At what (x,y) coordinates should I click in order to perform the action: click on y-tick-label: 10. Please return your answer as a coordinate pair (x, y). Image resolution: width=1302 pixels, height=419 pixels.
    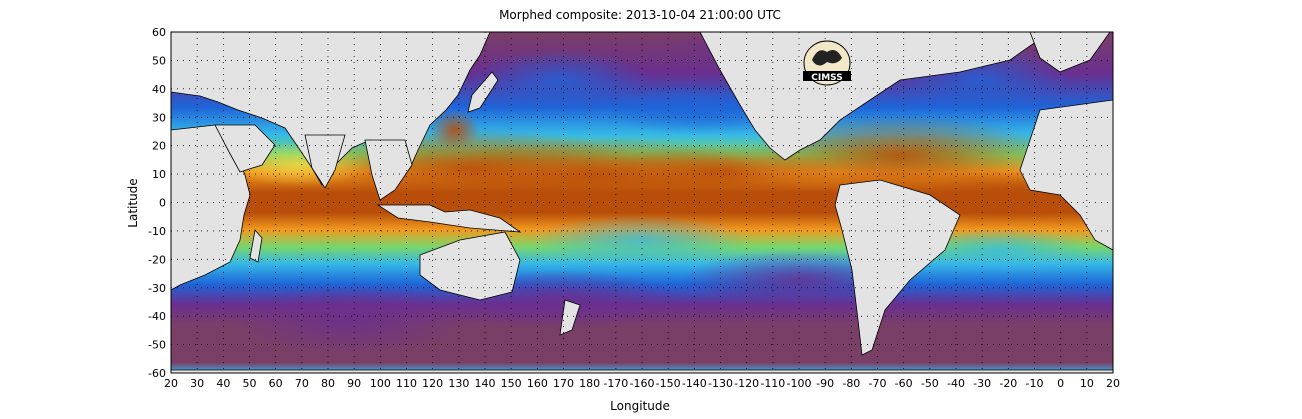
    Looking at the image, I should click on (159, 174).